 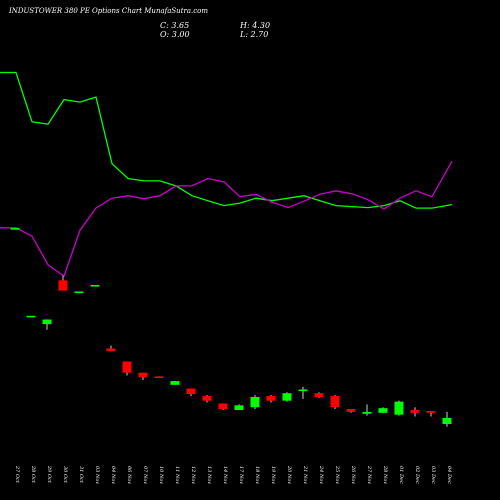 I want to click on candle-27-oct, so click(x=15, y=229).